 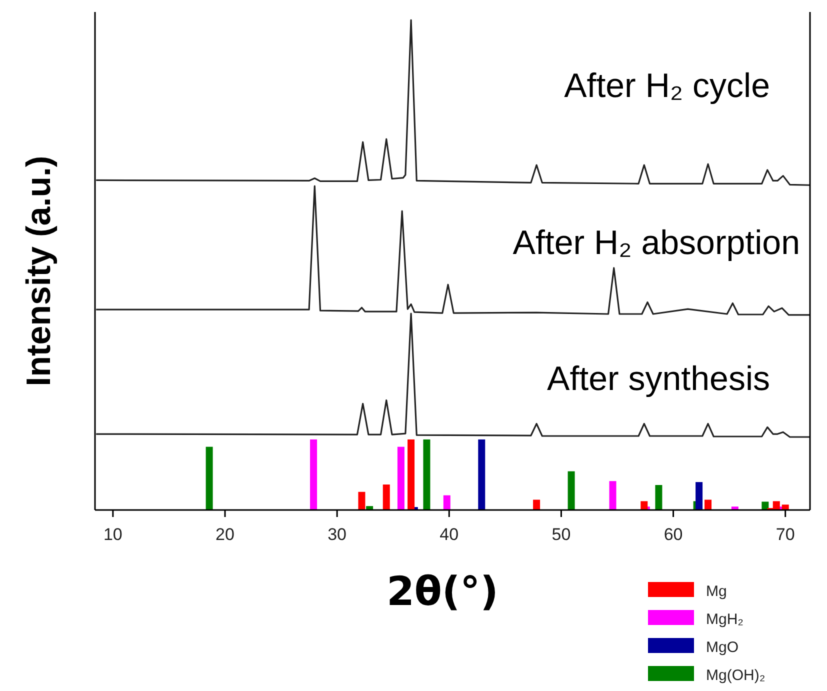 What do you see at coordinates (736, 675) in the screenshot?
I see `legend-label: Mg(OH)₂` at bounding box center [736, 675].